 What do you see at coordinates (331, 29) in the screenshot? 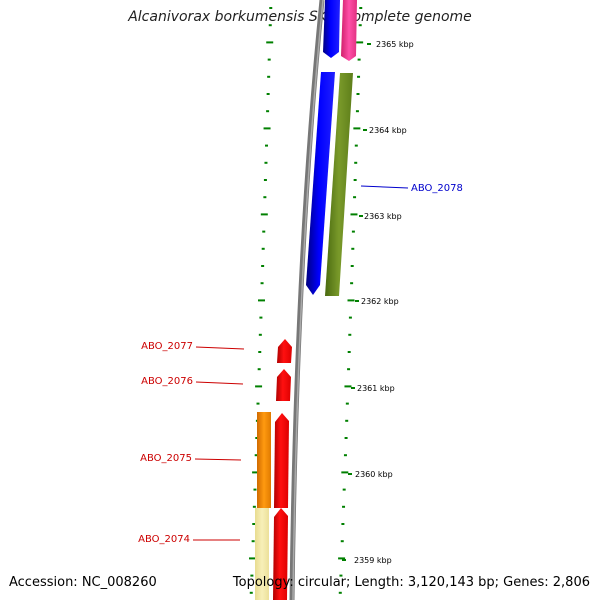
I see `blue-feature-top` at bounding box center [331, 29].